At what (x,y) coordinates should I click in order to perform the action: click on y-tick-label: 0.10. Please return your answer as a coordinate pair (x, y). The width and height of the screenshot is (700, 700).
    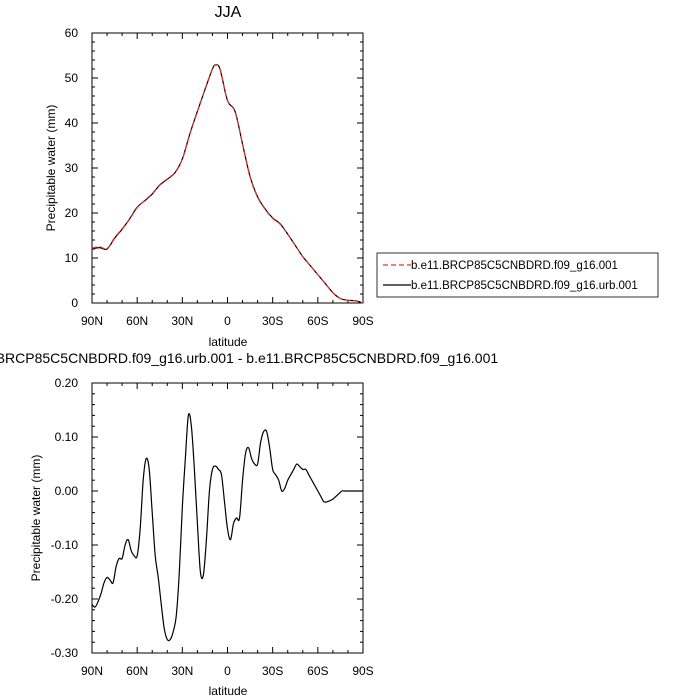
    Looking at the image, I should click on (67, 437).